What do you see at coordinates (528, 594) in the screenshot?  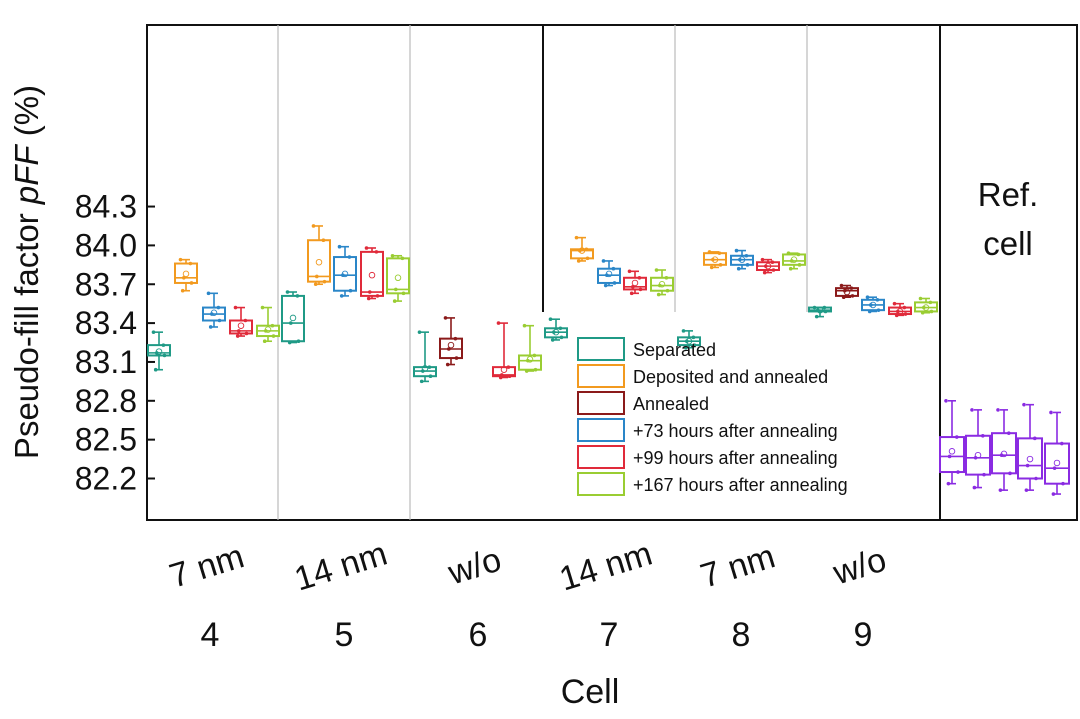 I see `x-axis: 7 nm 4 14 nm 5 w/o 6 14 nm 7 7 nm 8 w/o 9` at bounding box center [528, 594].